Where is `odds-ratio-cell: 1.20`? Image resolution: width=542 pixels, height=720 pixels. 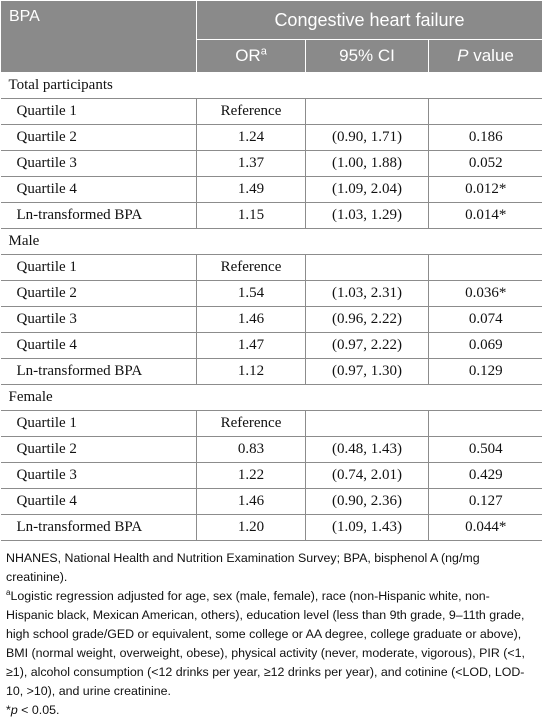
odds-ratio-cell: 1.20 is located at coordinates (251, 528).